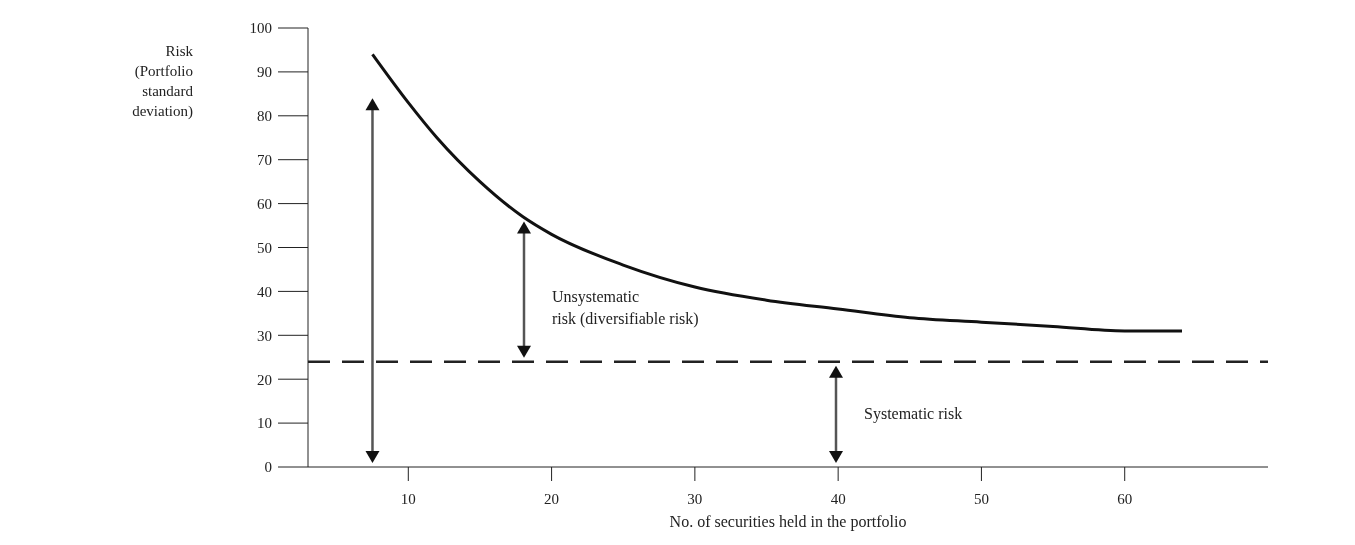  I want to click on x-tick-label: 60, so click(1125, 498).